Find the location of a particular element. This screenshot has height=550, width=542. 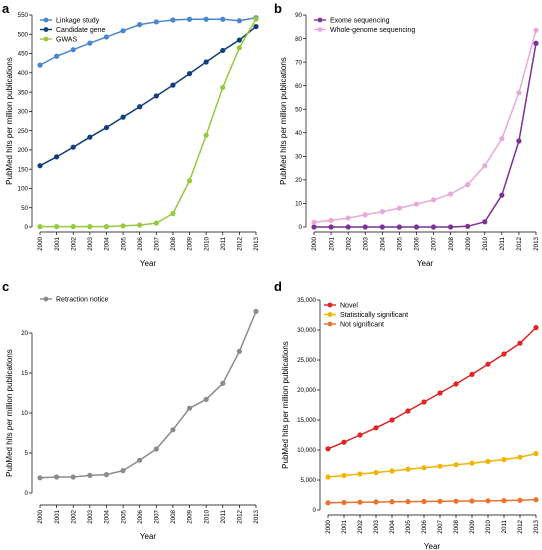

x-tick-label: 2010 is located at coordinates (206, 243).